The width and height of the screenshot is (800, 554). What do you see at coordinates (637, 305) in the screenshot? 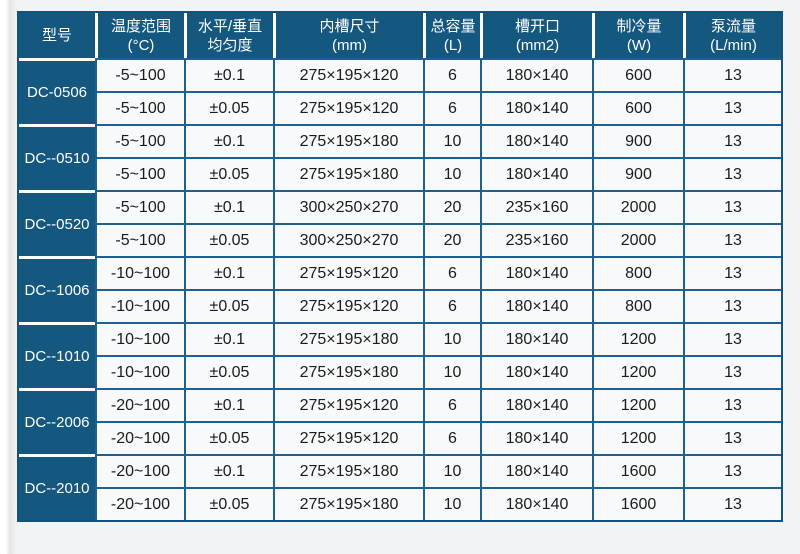
I see `data-cell: 800` at bounding box center [637, 305].